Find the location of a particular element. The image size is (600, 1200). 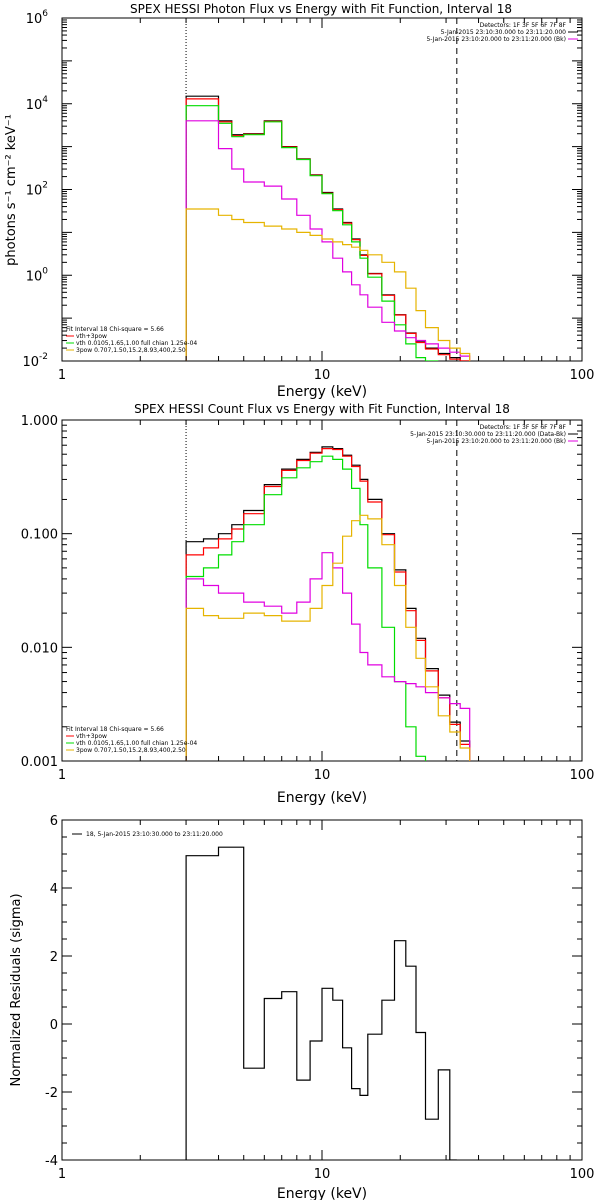

photon-flux-y-tick-label: 10² is located at coordinates (37, 190).